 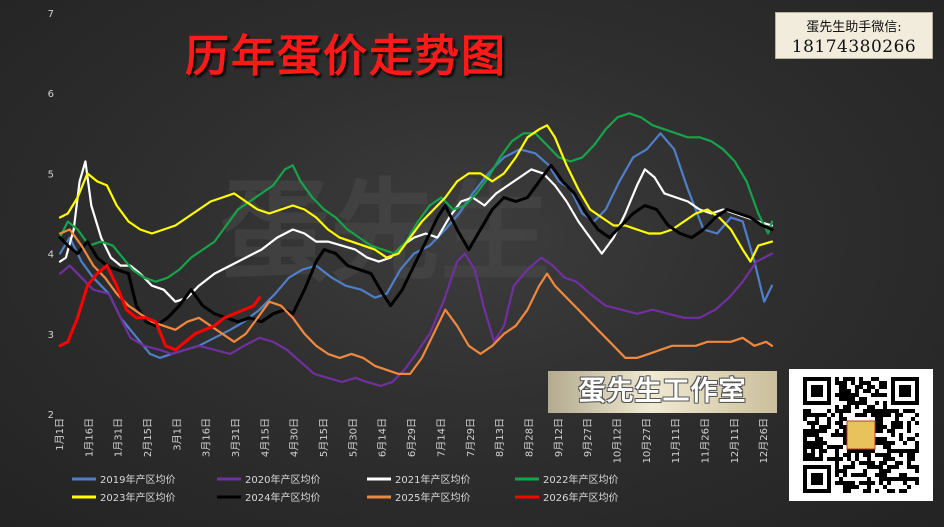 What do you see at coordinates (51, 174) in the screenshot?
I see `y-tick-label: 5` at bounding box center [51, 174].